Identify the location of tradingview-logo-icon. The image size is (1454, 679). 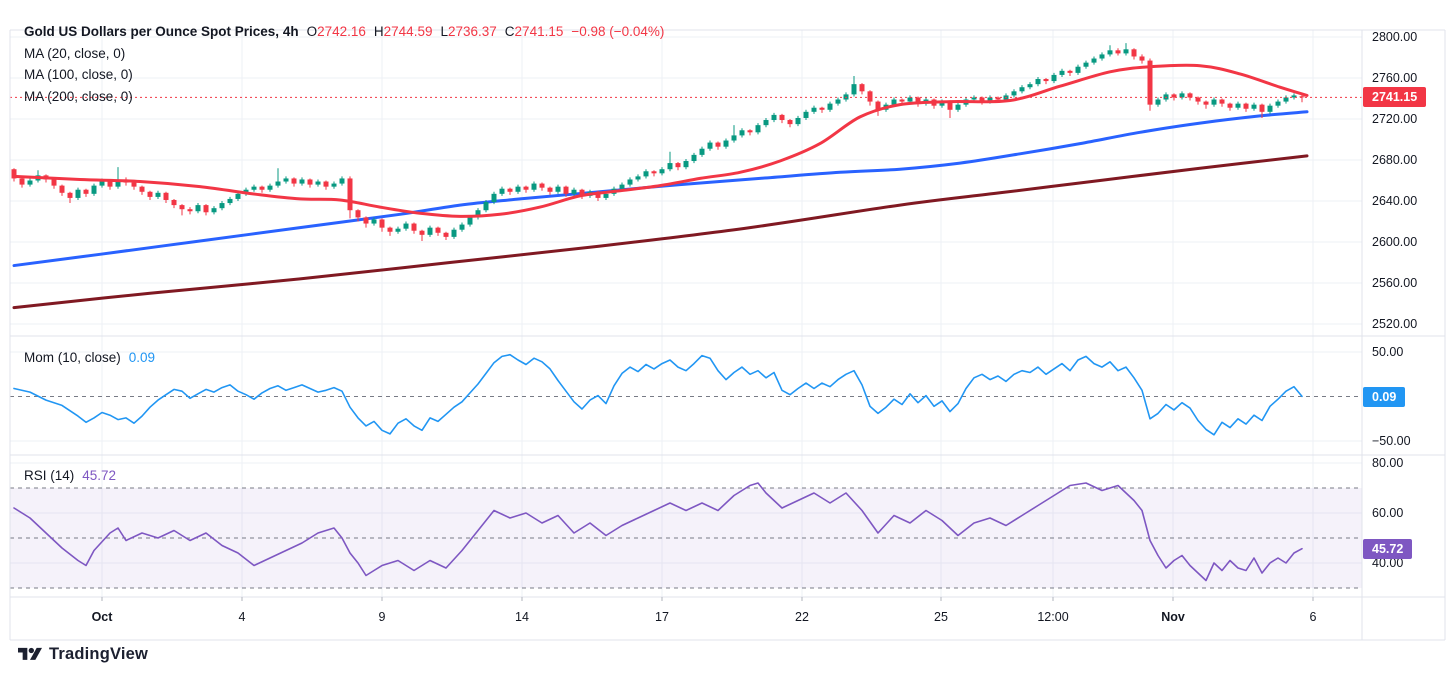
(30, 653).